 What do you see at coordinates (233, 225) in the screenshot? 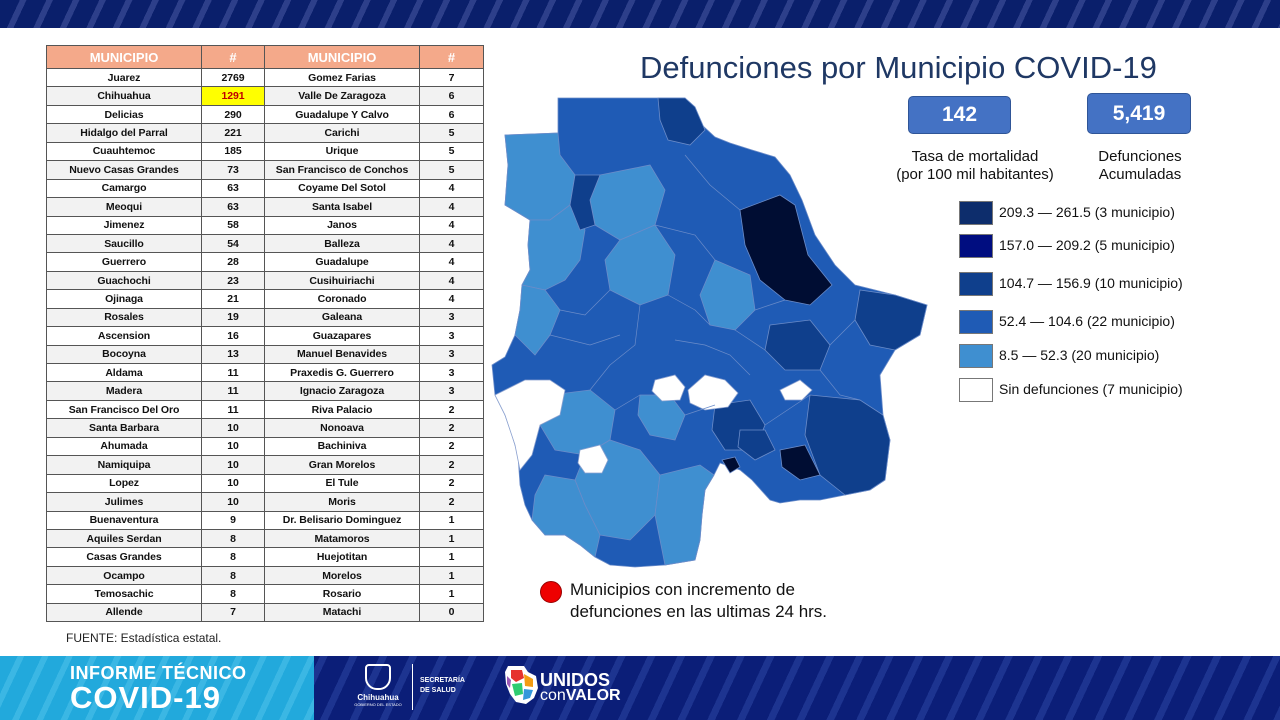
I see `cell-count-1: 58` at bounding box center [233, 225].